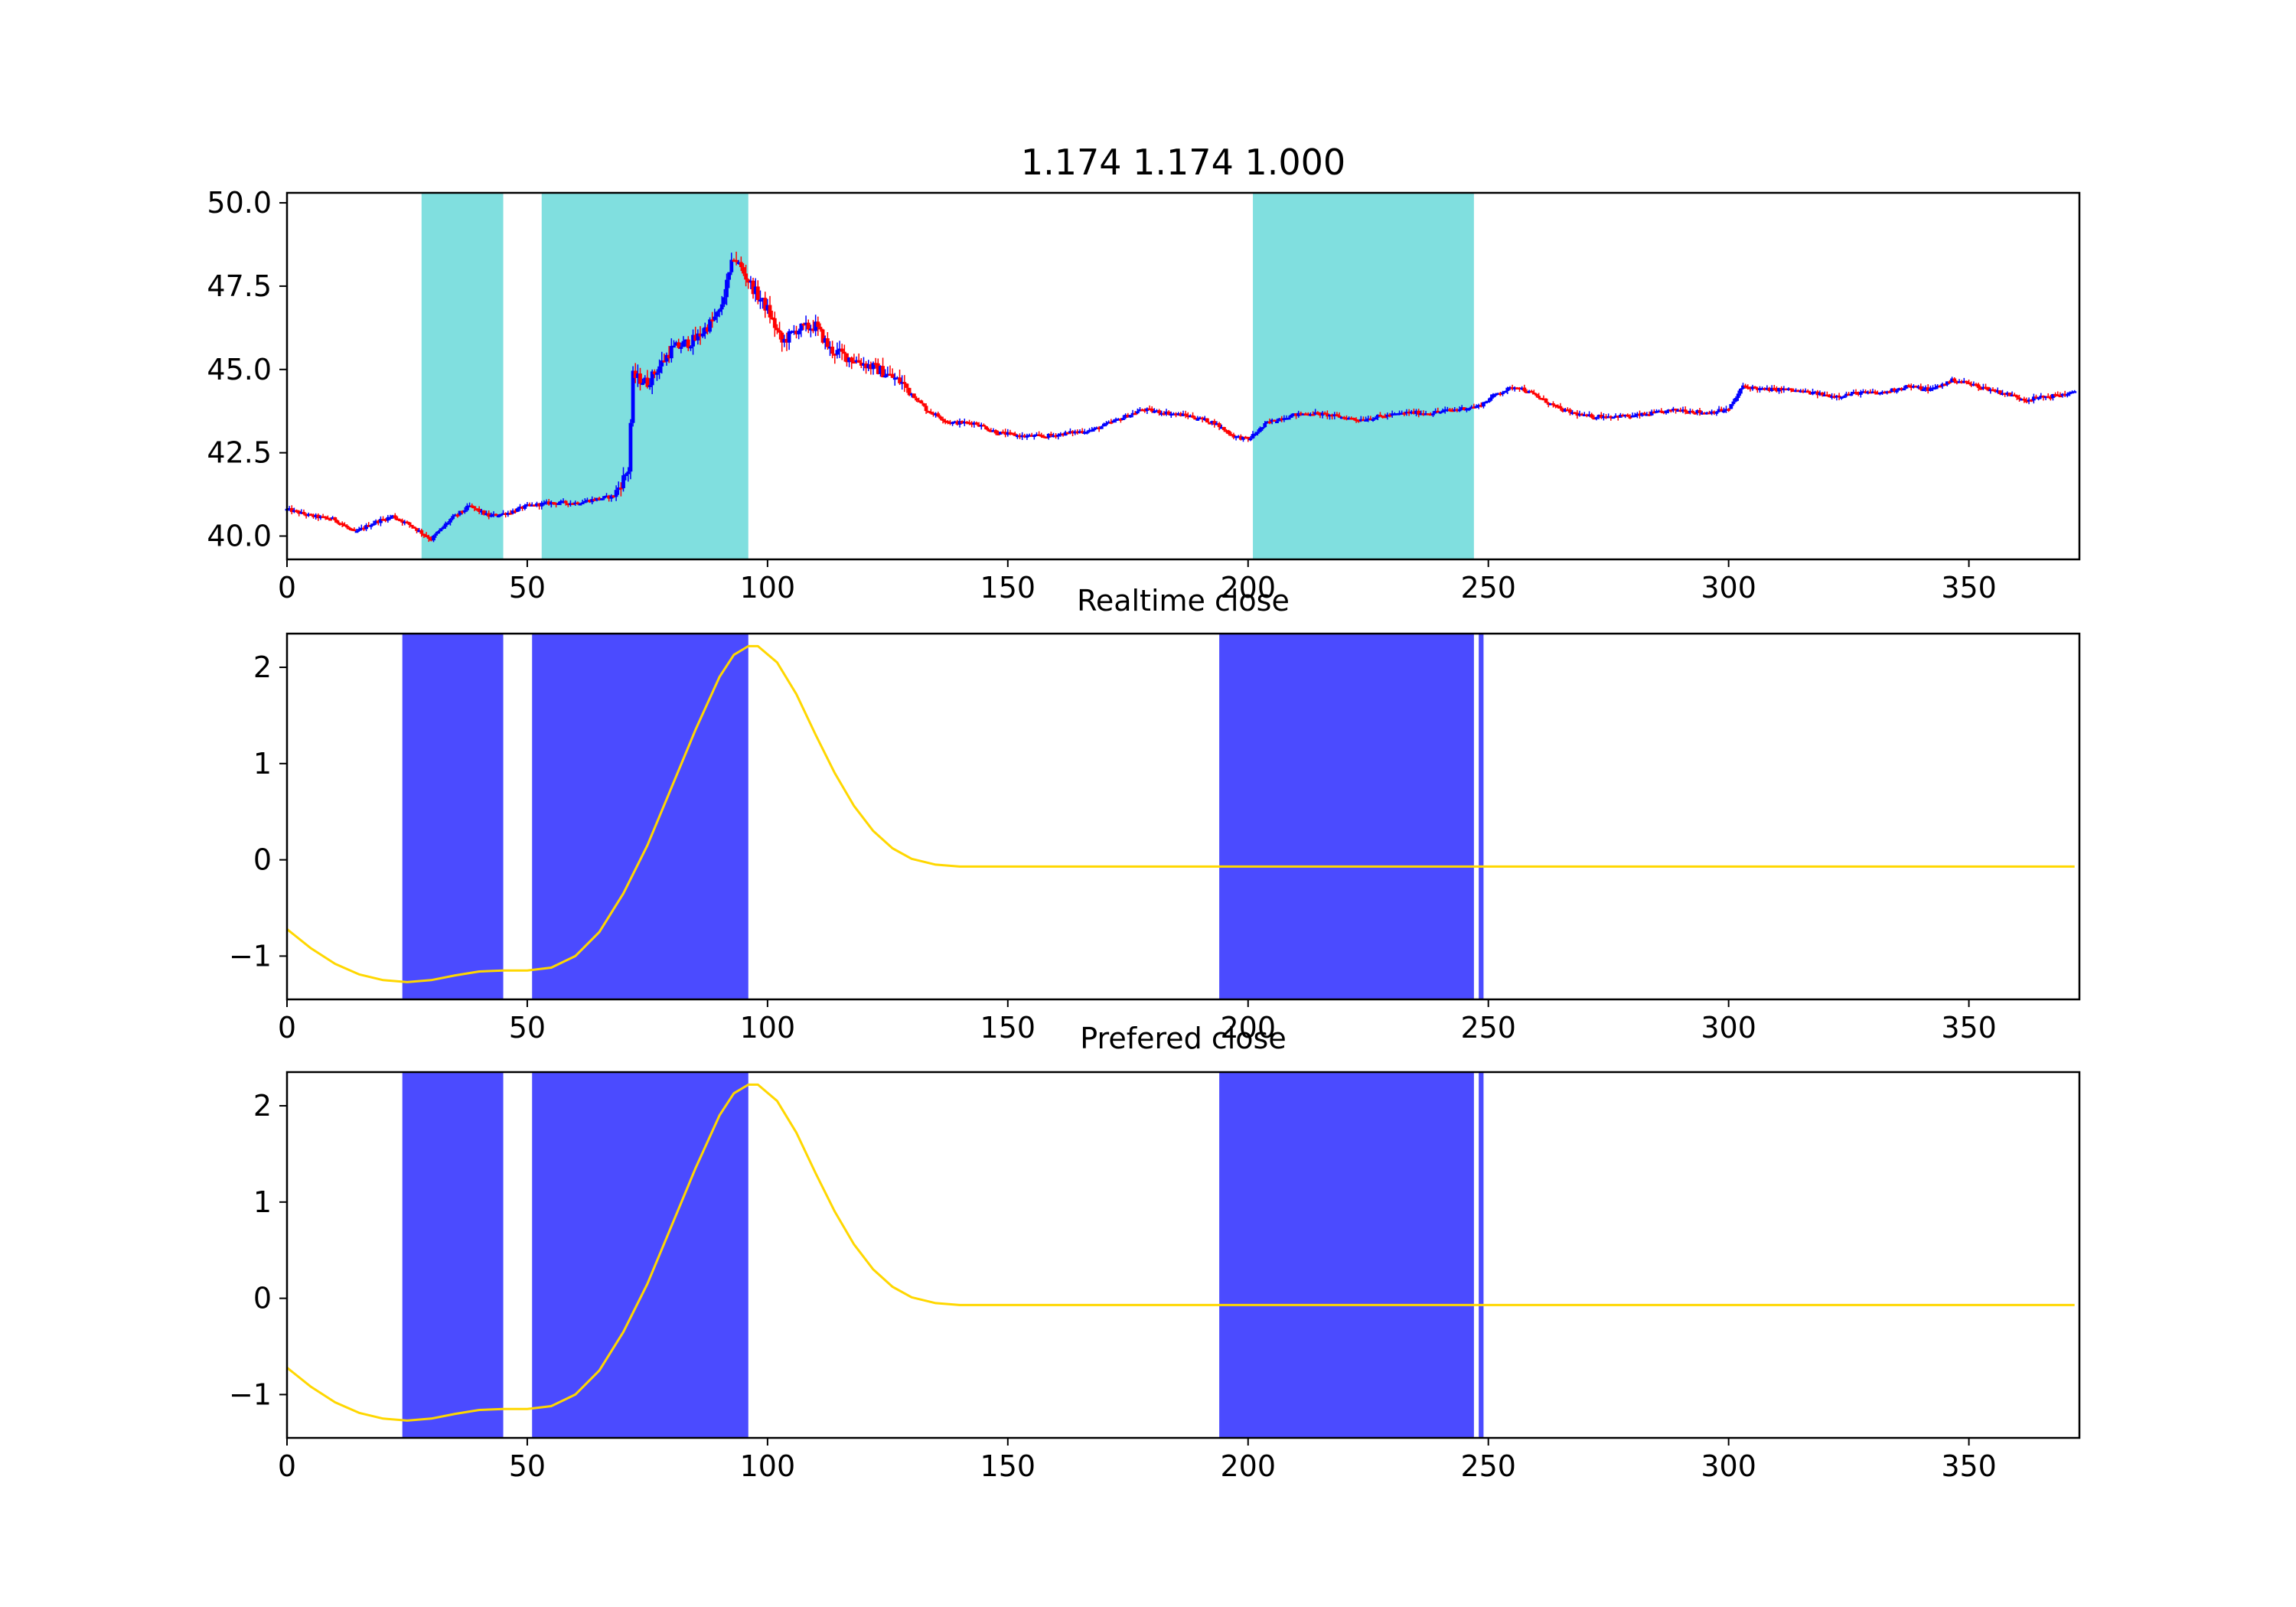 This screenshot has width=2296, height=1607. Describe the element at coordinates (768, 1466) in the screenshot. I see `prefered-close-x-tick-label: 100` at that location.